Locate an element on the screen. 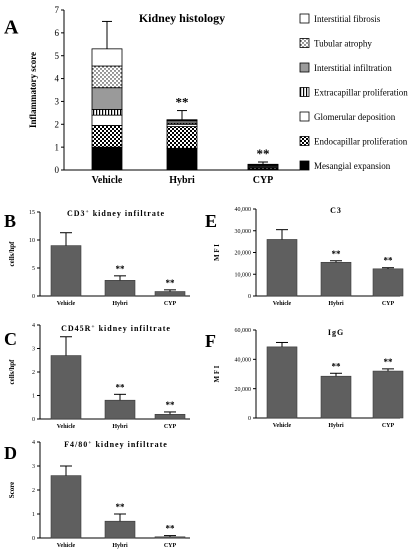  chart-title: CD3+ kidney infiltrate is located at coordinates (116, 213).